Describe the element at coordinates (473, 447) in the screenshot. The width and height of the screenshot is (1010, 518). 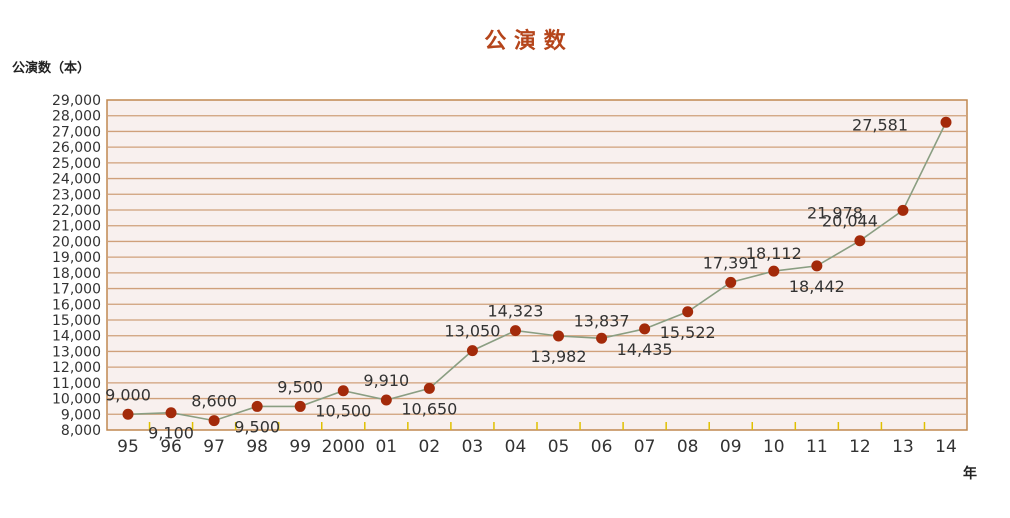
I see `x-tick-label: 03` at that location.